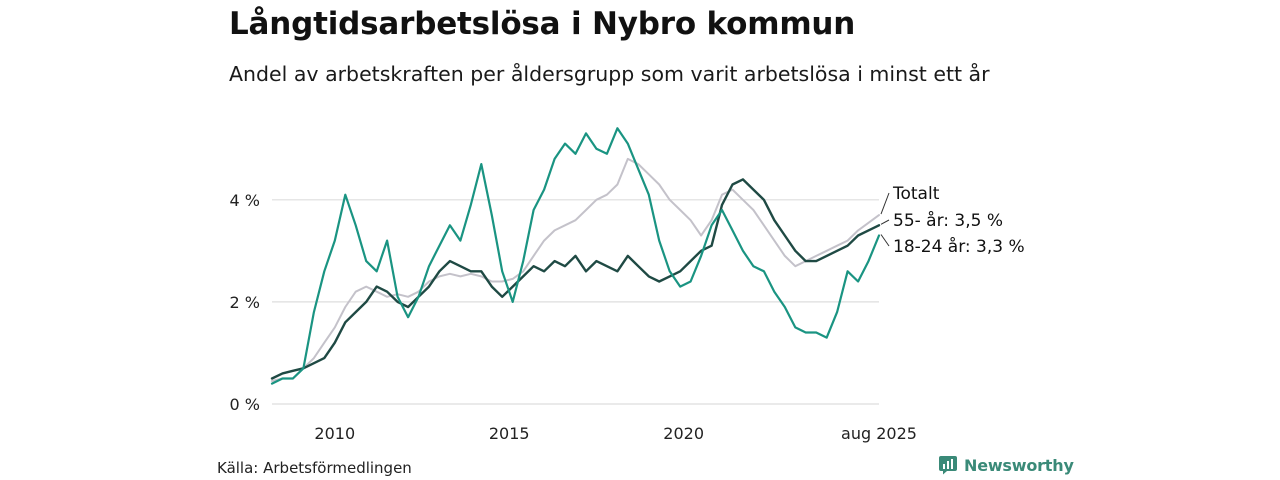 The width and height of the screenshot is (1280, 480). Describe the element at coordinates (948, 220) in the screenshot. I see `series-end-label: 55- år: 3,5 %` at that location.